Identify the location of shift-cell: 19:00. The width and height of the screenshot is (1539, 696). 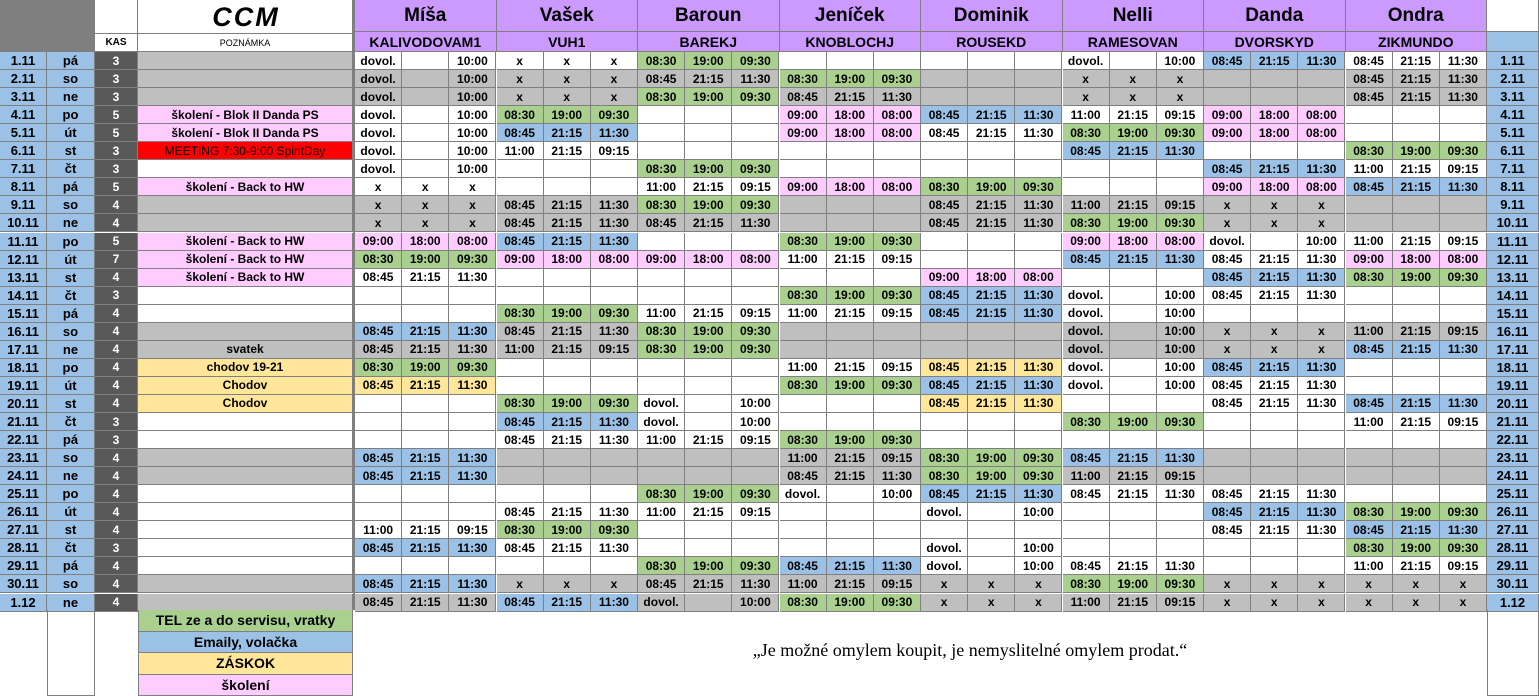
(992, 187).